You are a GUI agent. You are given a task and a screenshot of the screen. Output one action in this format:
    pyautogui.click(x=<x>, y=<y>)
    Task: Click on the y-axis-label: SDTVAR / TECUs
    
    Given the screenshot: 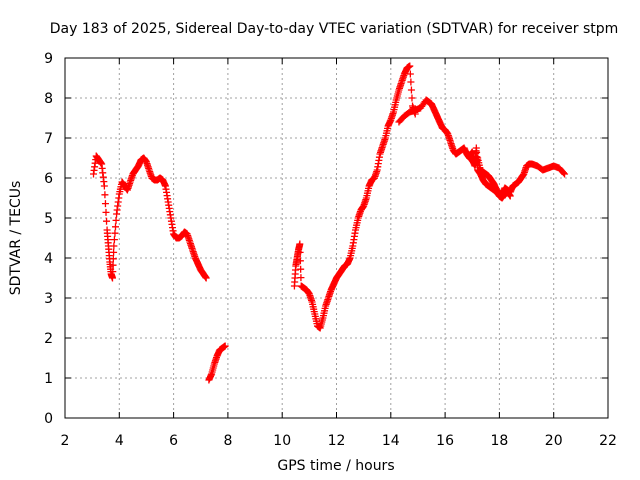 What is the action you would take?
    pyautogui.click(x=16, y=238)
    